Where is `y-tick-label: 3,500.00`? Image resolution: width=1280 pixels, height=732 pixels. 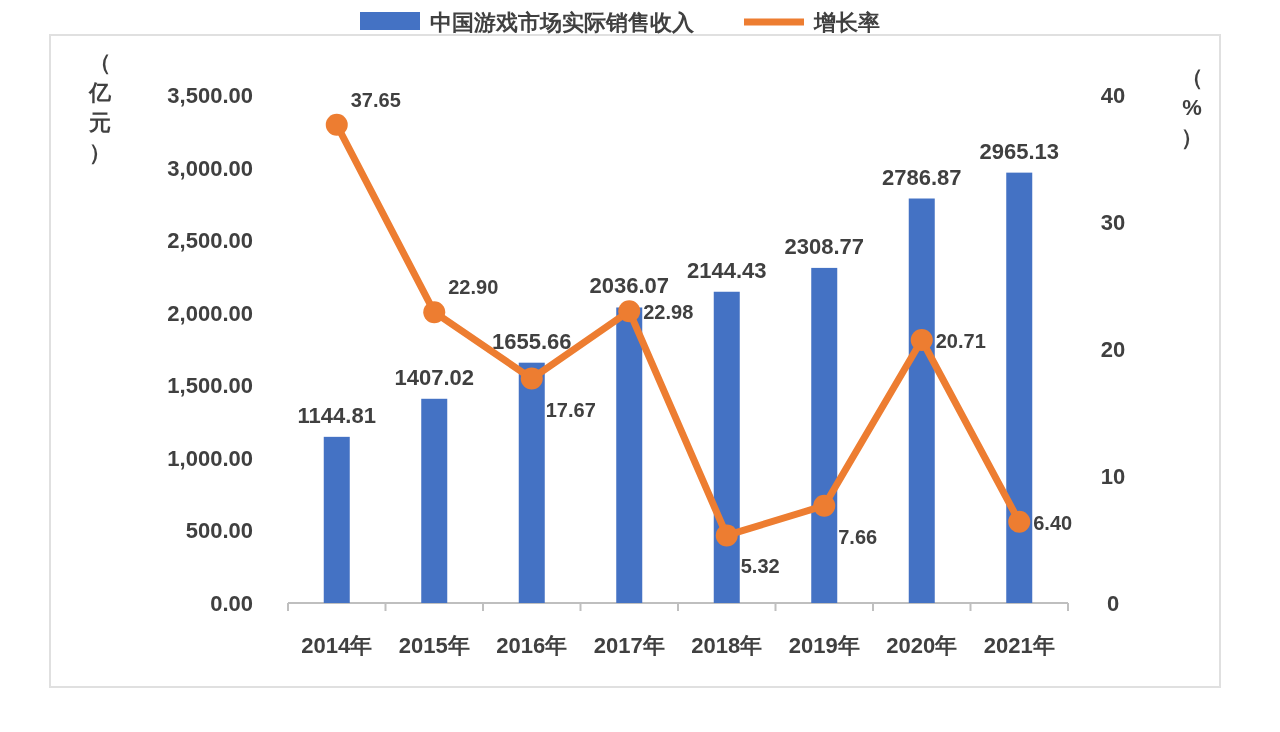 y-tick-label: 3,500.00 is located at coordinates (210, 95).